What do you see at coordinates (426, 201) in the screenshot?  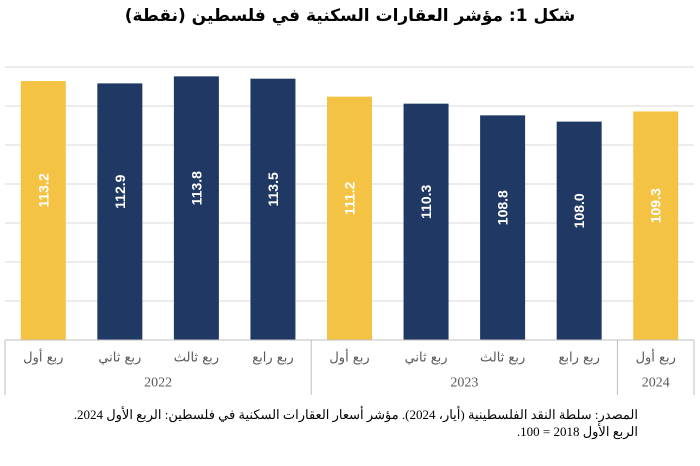 I see `data-label: 110.3` at bounding box center [426, 201].